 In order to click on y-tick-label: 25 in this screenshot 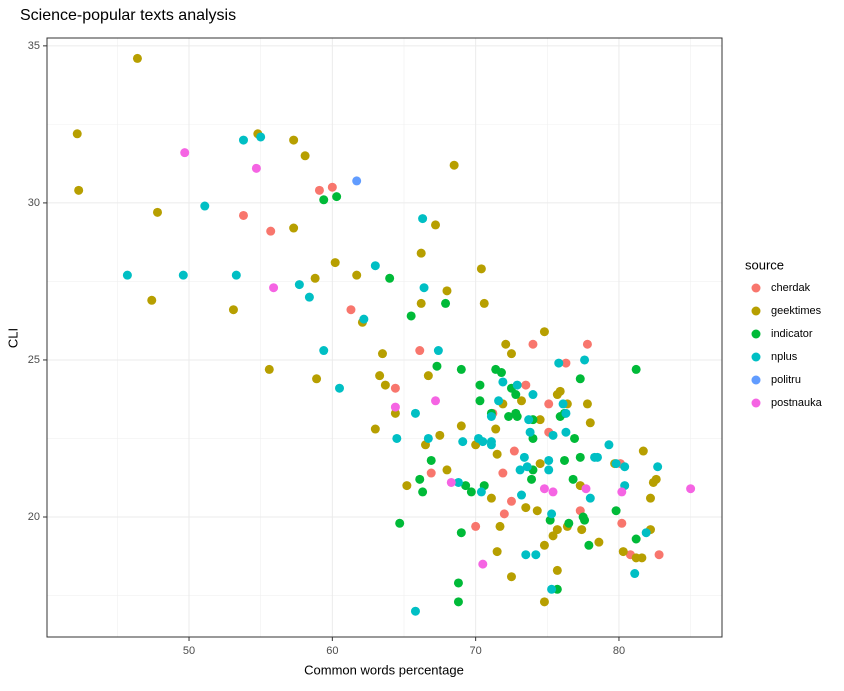, I will do `click(34, 360)`.